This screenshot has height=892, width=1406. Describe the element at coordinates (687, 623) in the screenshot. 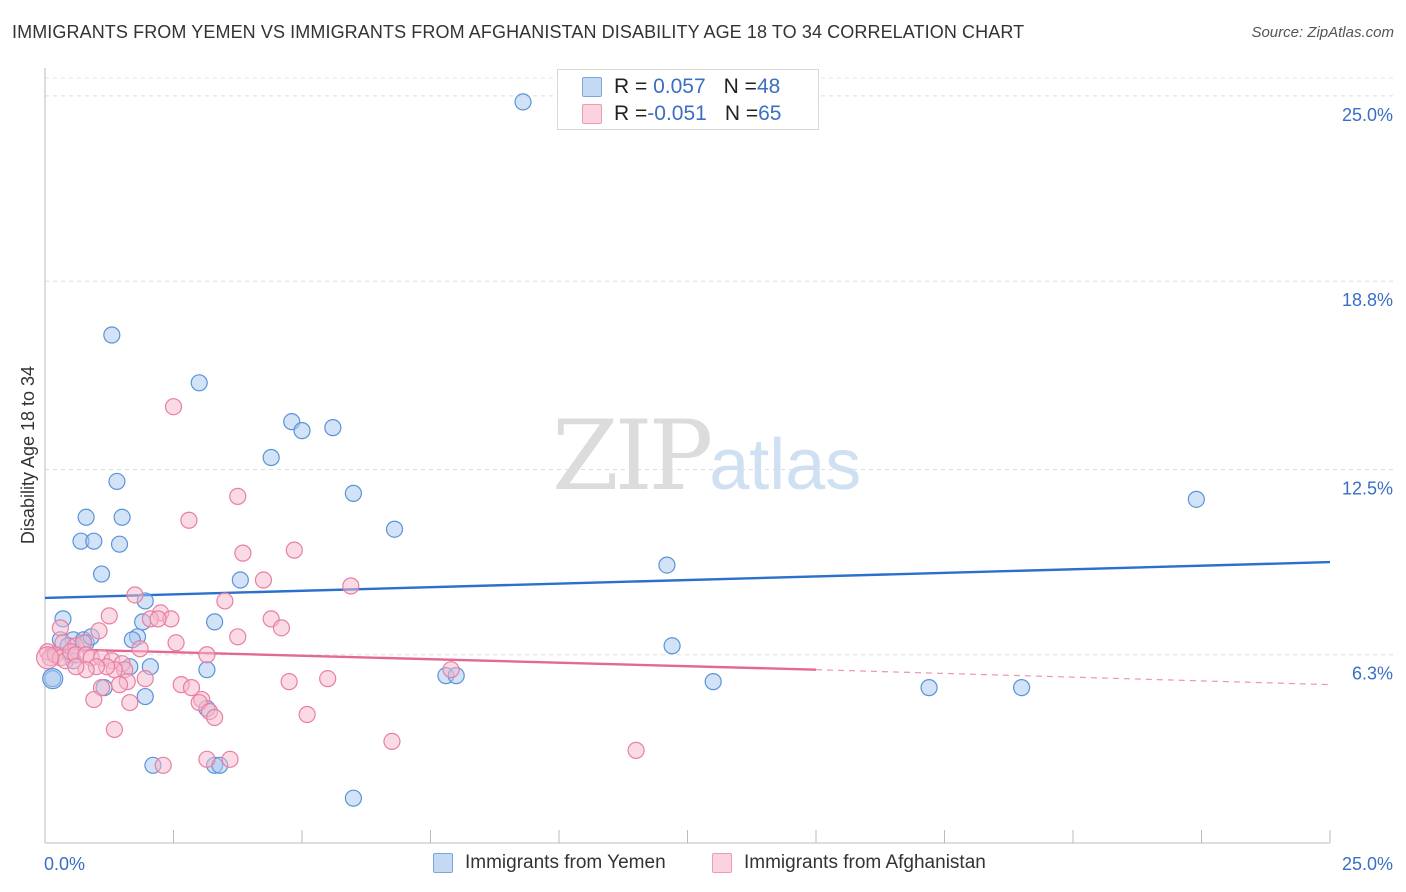

I see `trend-lines` at that location.